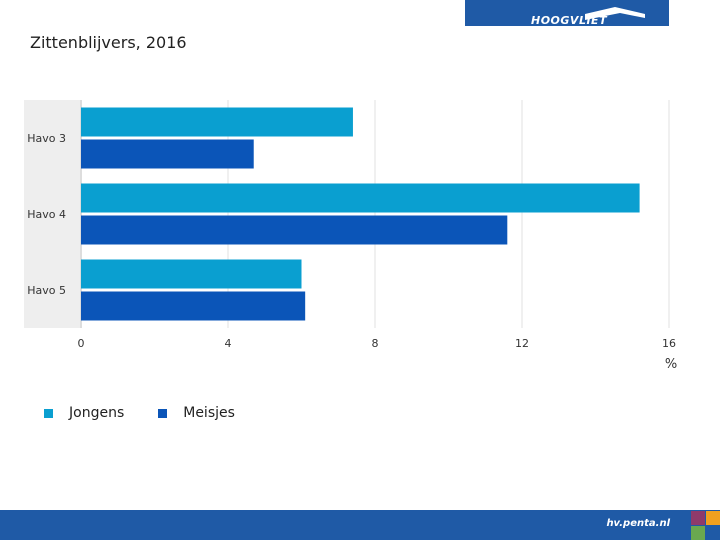 Image resolution: width=720 pixels, height=540 pixels. I want to click on logo-banner: HOOGVLIET, so click(567, 13).